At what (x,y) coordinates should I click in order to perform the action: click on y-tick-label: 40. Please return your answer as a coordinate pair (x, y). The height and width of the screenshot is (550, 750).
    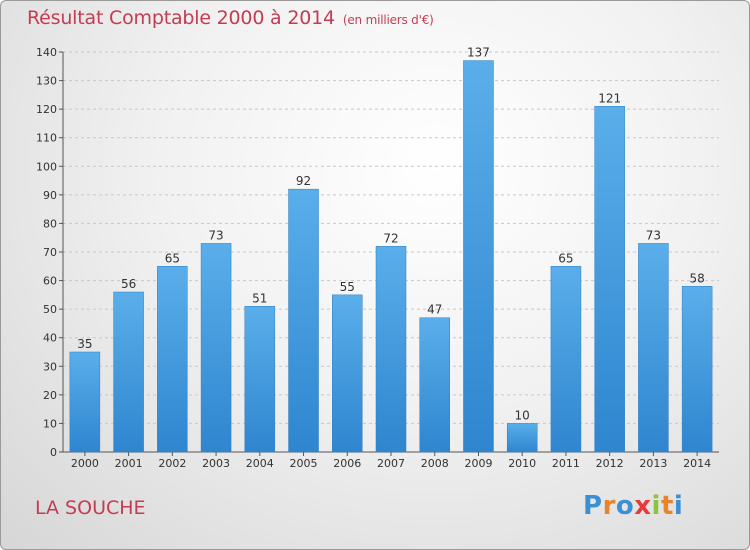
    Looking at the image, I should click on (50, 338).